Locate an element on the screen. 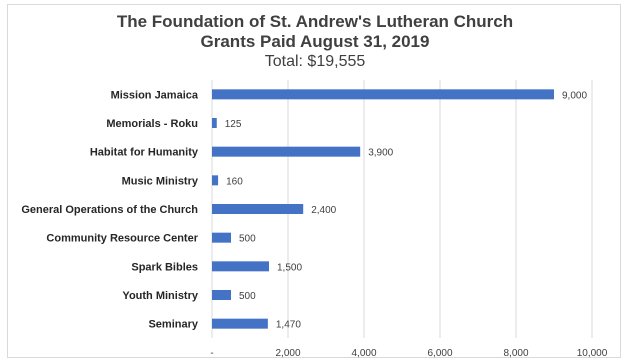 This screenshot has width=630, height=361. x-tick-label: 8,000 is located at coordinates (515, 353).